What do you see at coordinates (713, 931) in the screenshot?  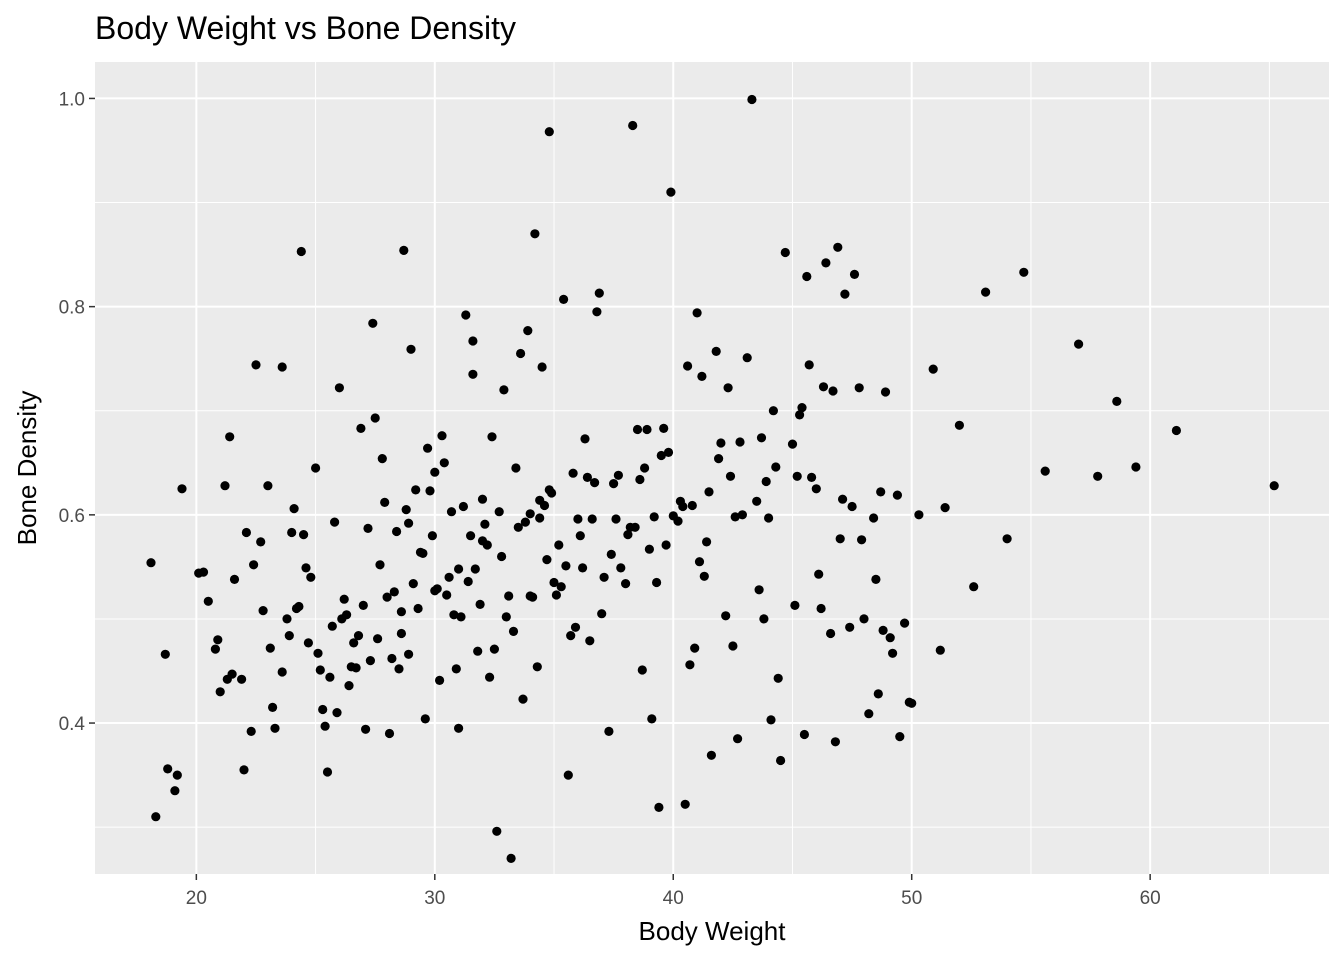 I see `x-axis-title: Body Weight` at bounding box center [713, 931].